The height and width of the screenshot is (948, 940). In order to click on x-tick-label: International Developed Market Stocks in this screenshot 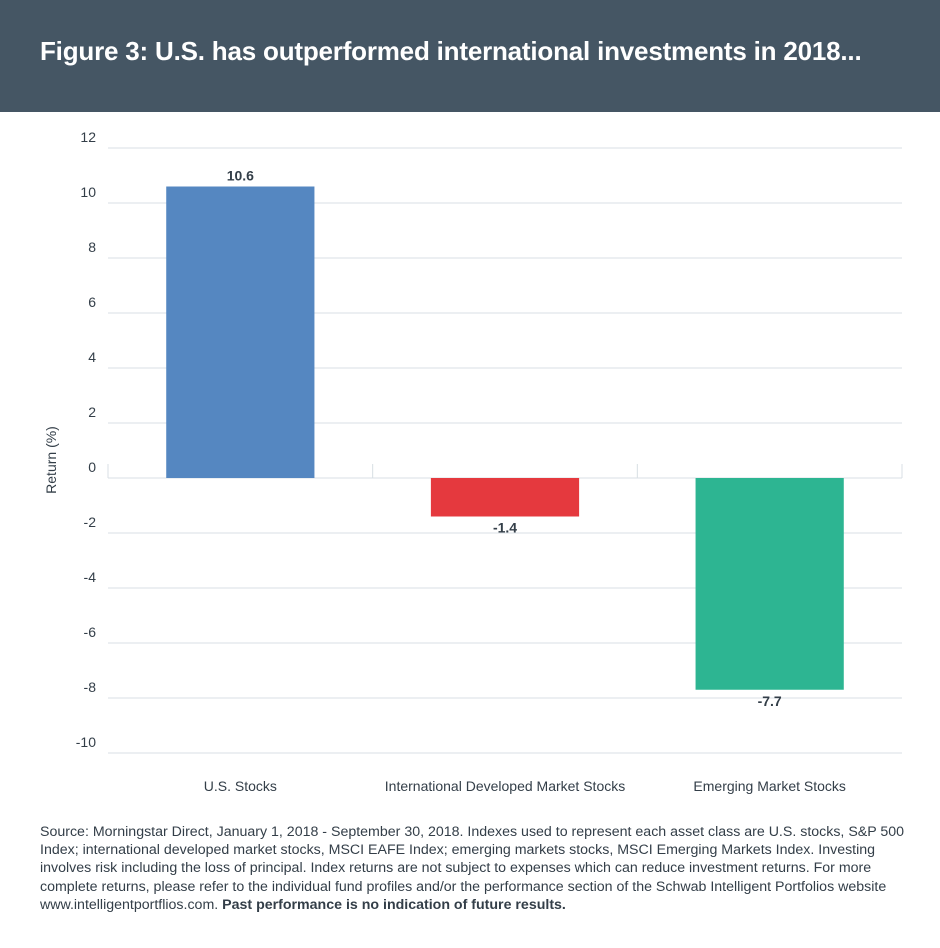, I will do `click(505, 786)`.